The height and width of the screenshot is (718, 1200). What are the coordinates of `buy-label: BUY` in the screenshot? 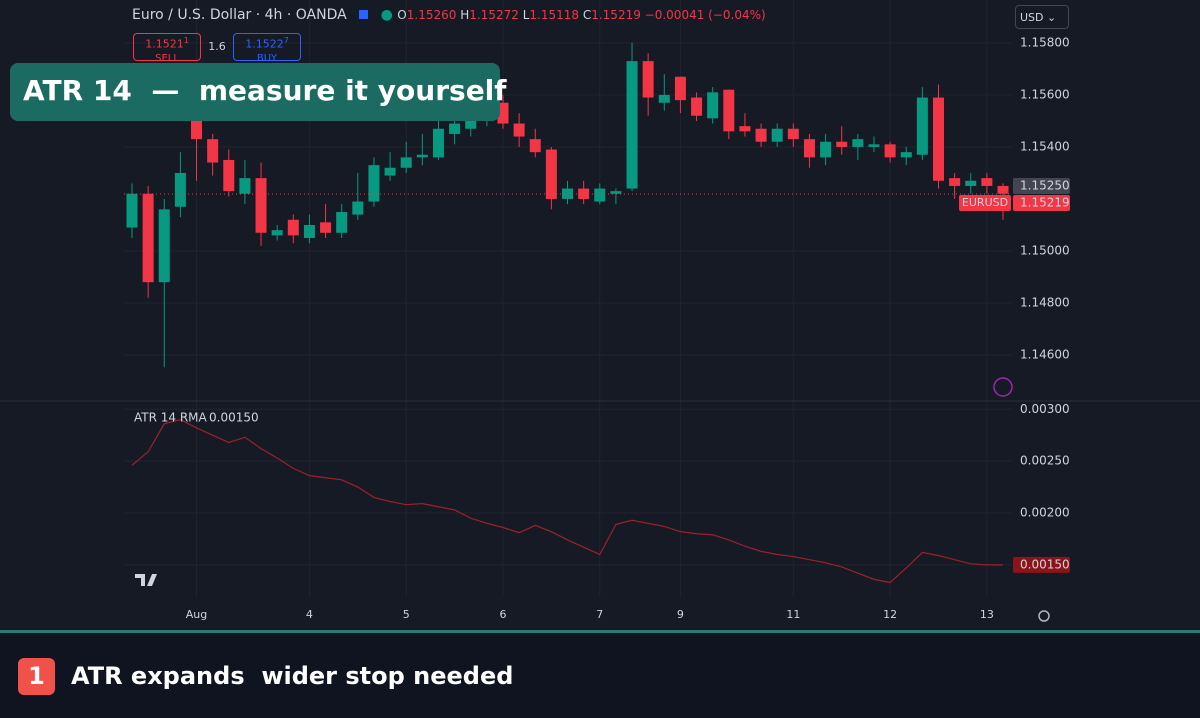 It's located at (267, 58).